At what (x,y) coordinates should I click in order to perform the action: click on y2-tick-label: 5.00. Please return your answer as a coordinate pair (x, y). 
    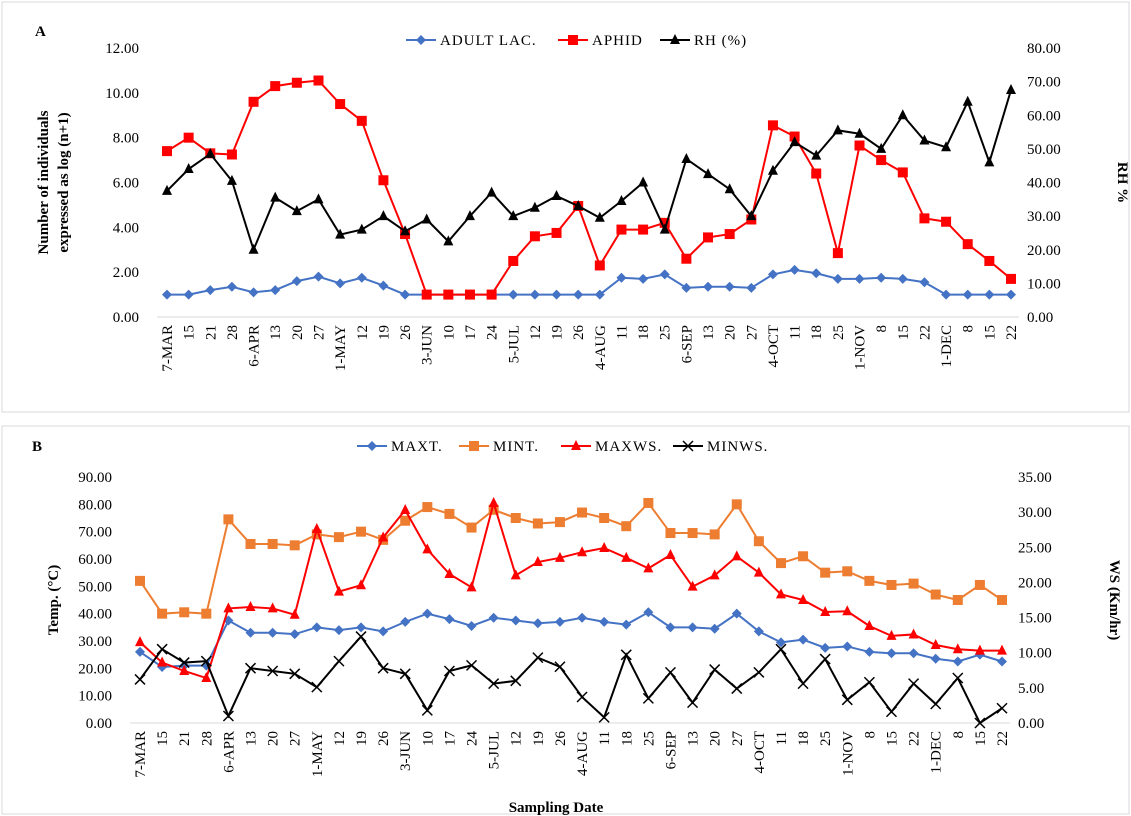
    Looking at the image, I should click on (1031, 689).